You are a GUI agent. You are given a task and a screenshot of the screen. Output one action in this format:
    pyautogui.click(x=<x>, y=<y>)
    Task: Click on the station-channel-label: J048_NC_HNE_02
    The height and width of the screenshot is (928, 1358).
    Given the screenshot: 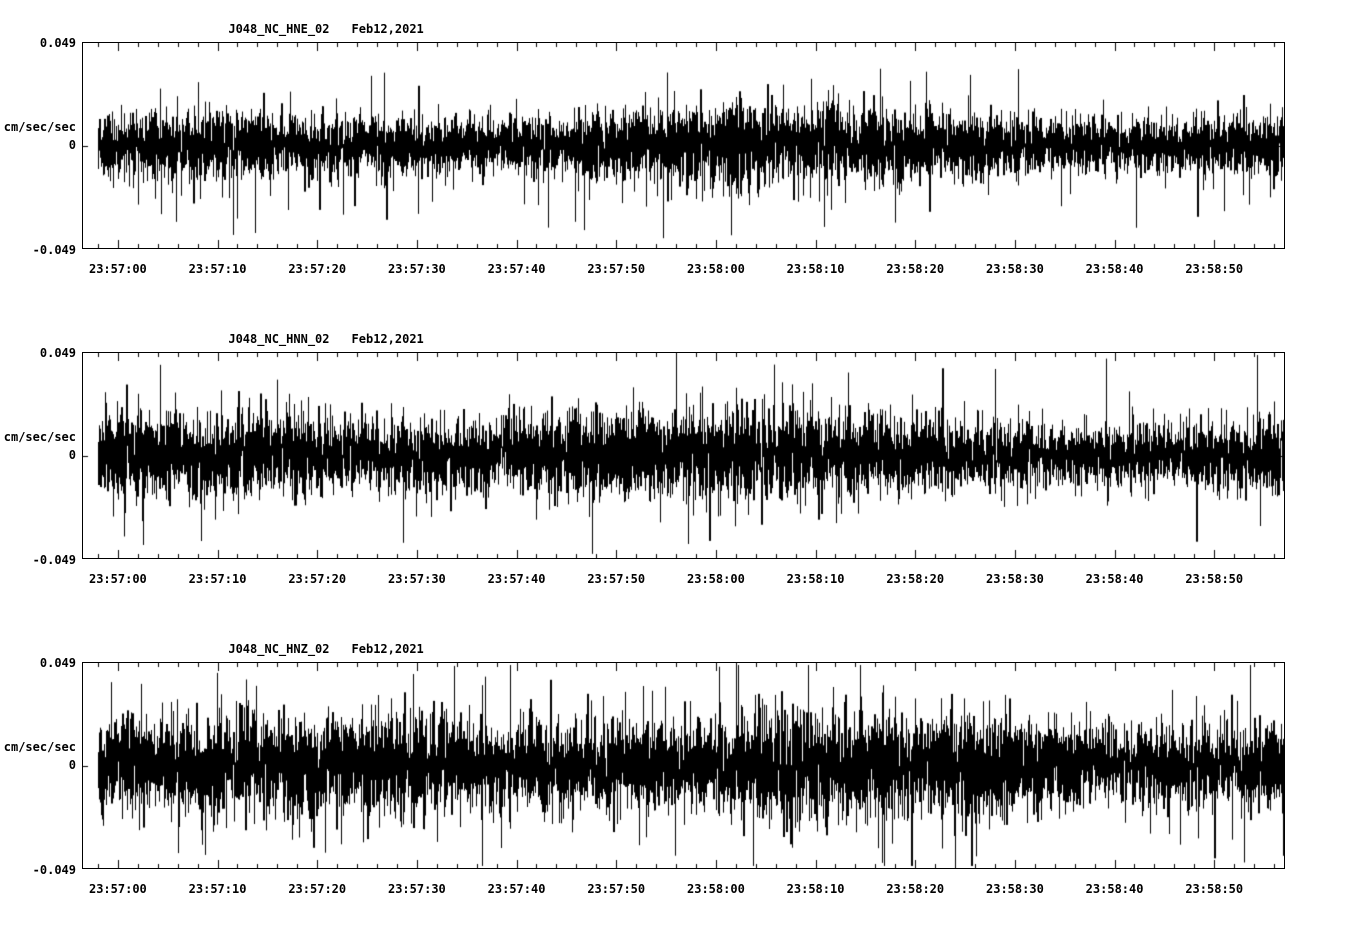 What is the action you would take?
    pyautogui.click(x=279, y=29)
    